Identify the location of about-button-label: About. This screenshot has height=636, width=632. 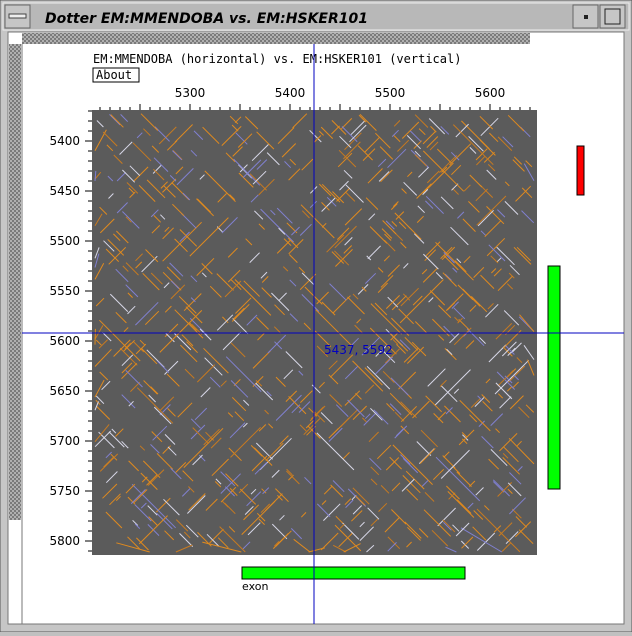
(114, 75).